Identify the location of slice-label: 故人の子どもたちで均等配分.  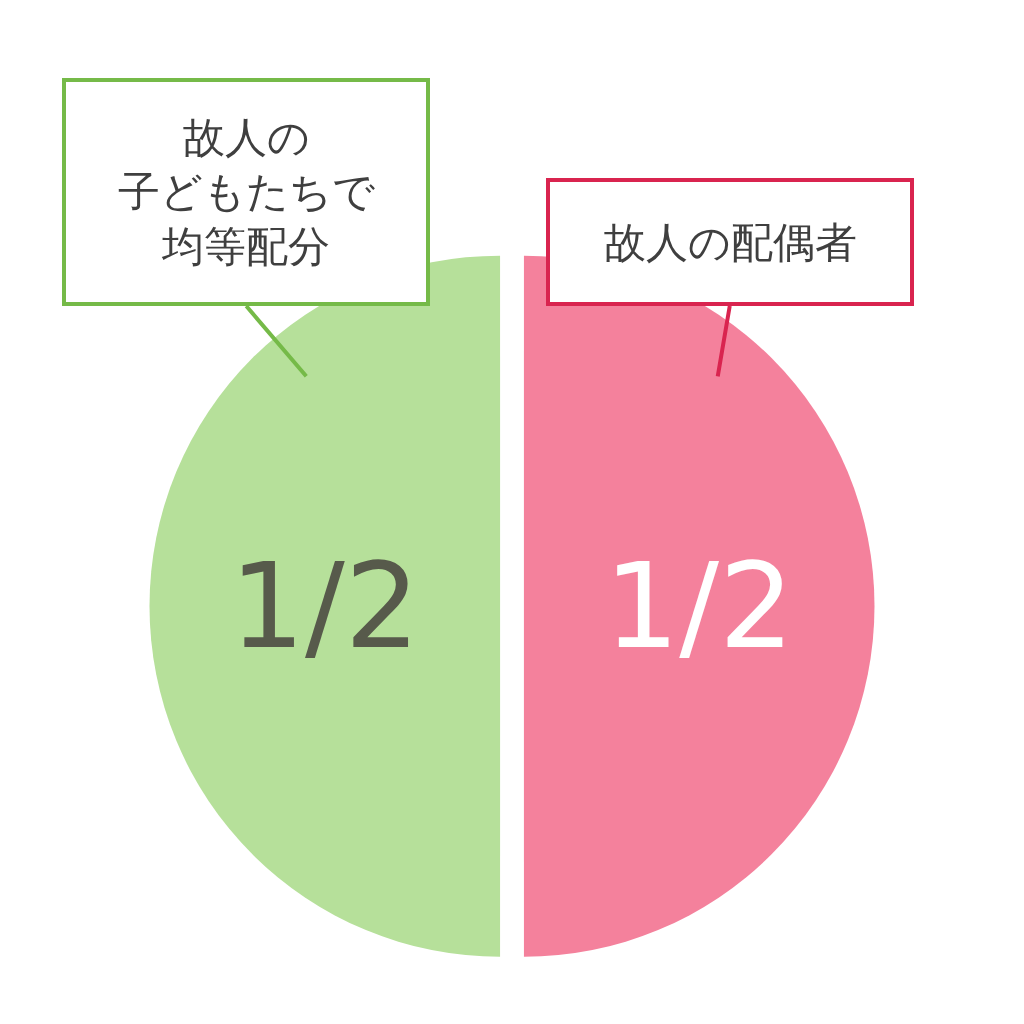
(246, 192).